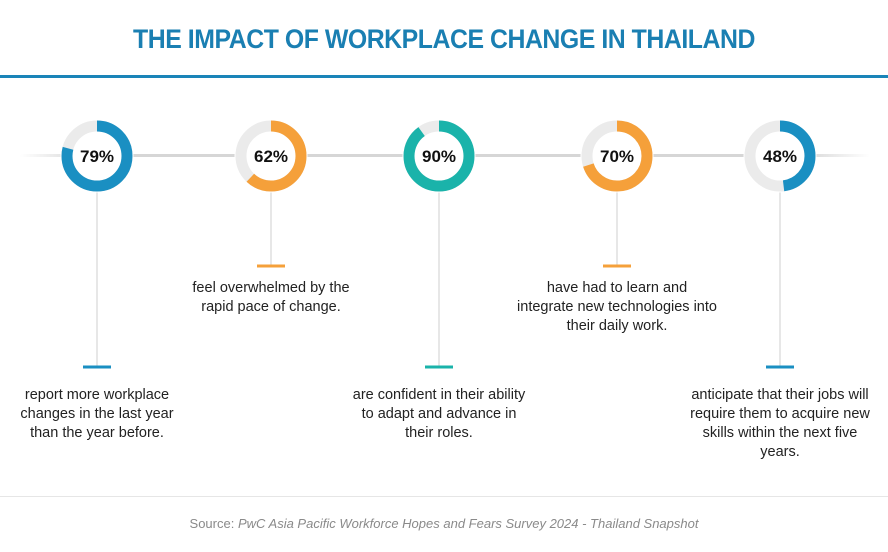 The height and width of the screenshot is (552, 888). I want to click on percent-label: 48%, so click(780, 156).